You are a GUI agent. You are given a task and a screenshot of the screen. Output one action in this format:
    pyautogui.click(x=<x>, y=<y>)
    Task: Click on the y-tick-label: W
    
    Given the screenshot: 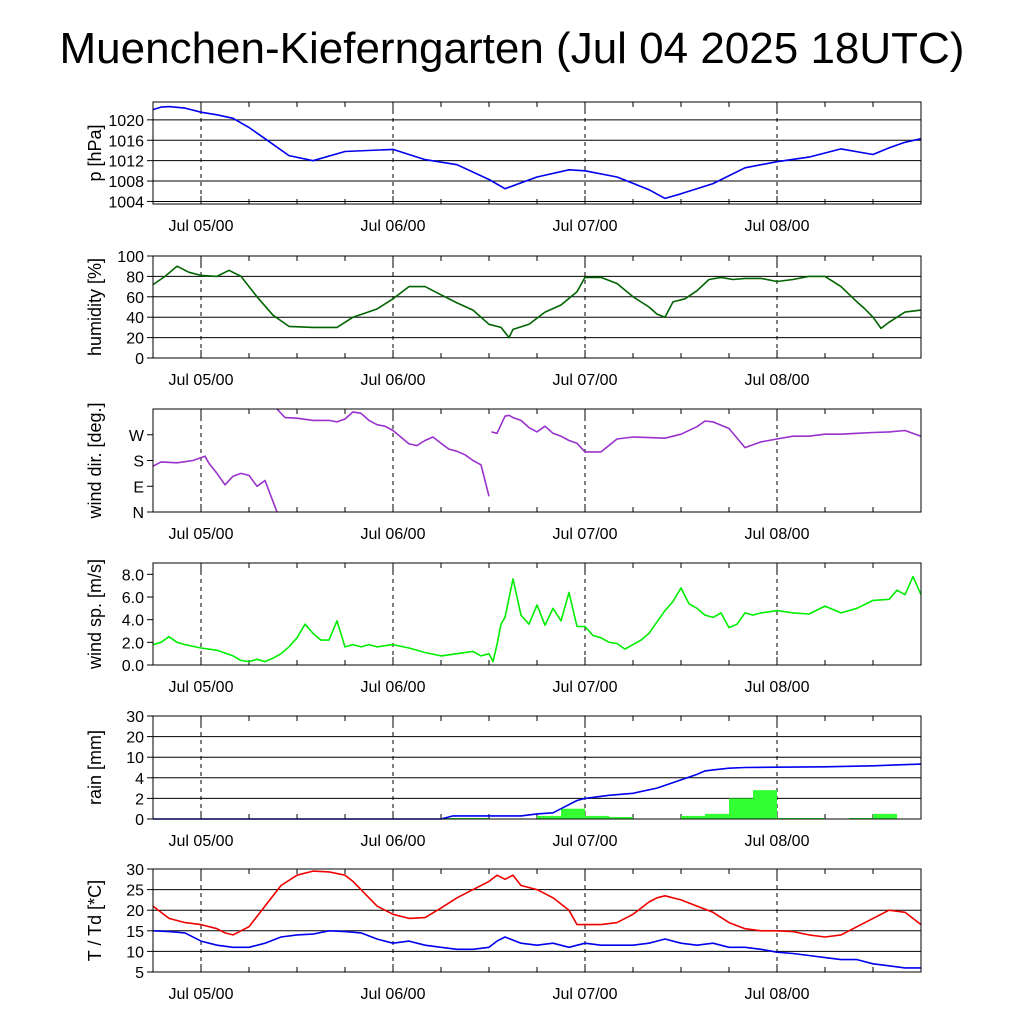 What is the action you would take?
    pyautogui.click(x=137, y=436)
    